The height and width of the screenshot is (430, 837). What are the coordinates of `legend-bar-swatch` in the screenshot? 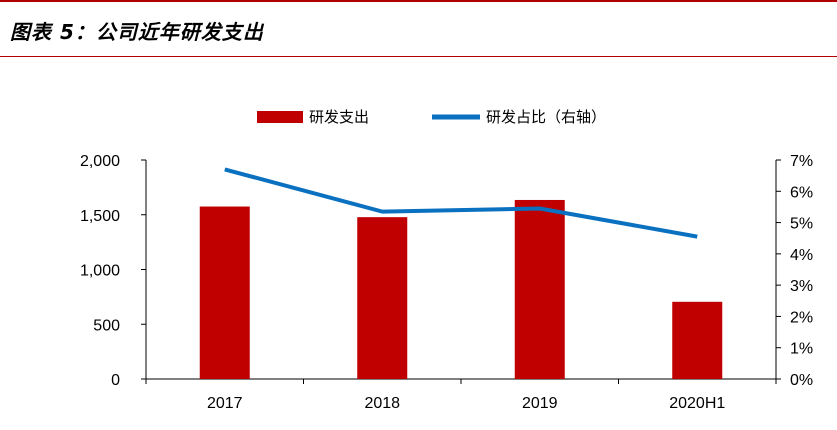 It's located at (280, 117).